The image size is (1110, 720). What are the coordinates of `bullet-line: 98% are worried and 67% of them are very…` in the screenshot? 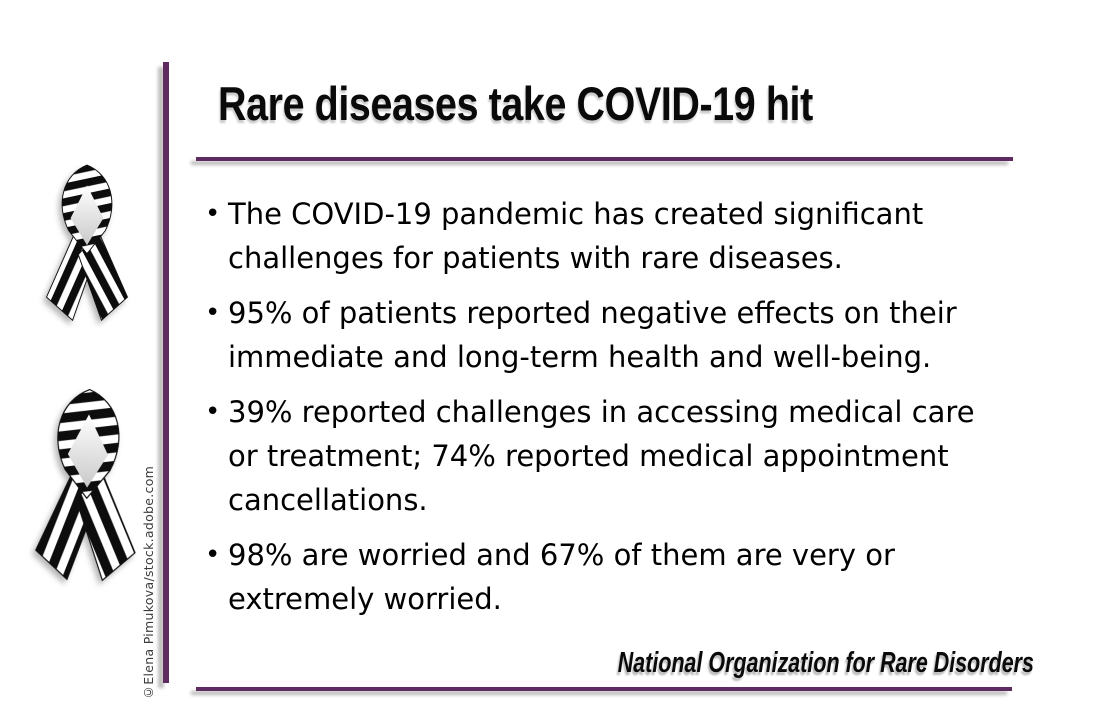 It's located at (561, 555).